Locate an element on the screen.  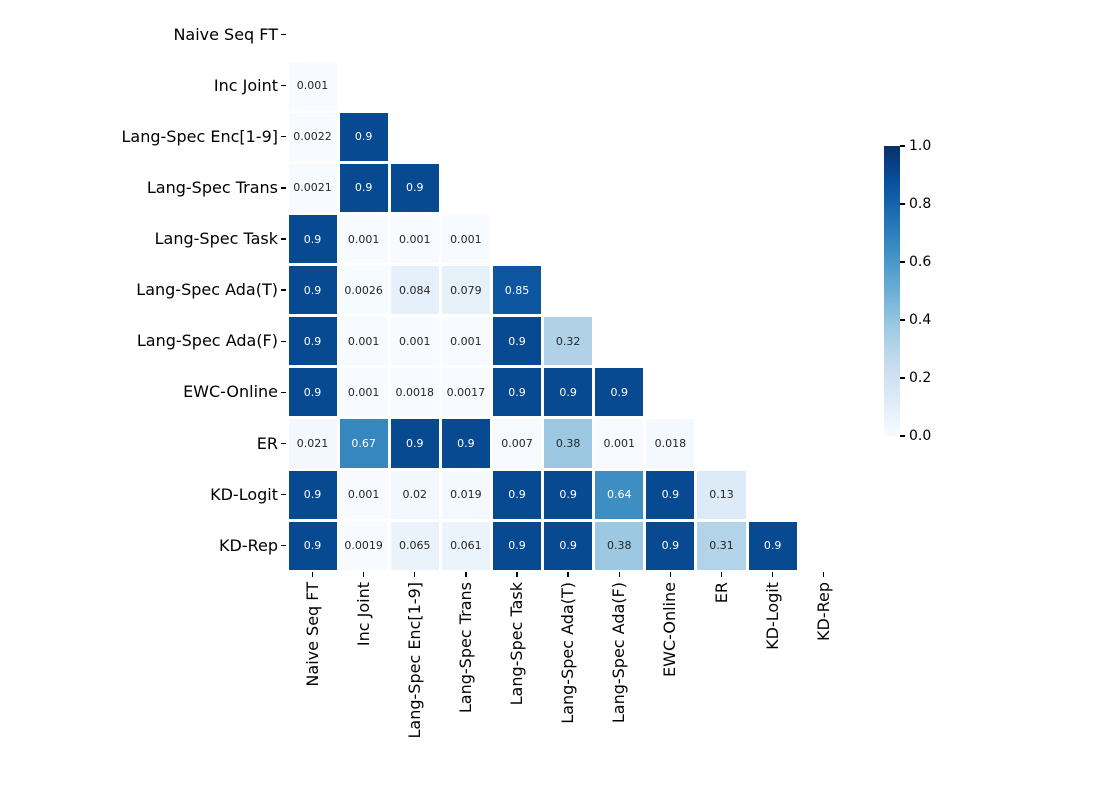
heatmap-cell: 0.065 is located at coordinates (414, 545).